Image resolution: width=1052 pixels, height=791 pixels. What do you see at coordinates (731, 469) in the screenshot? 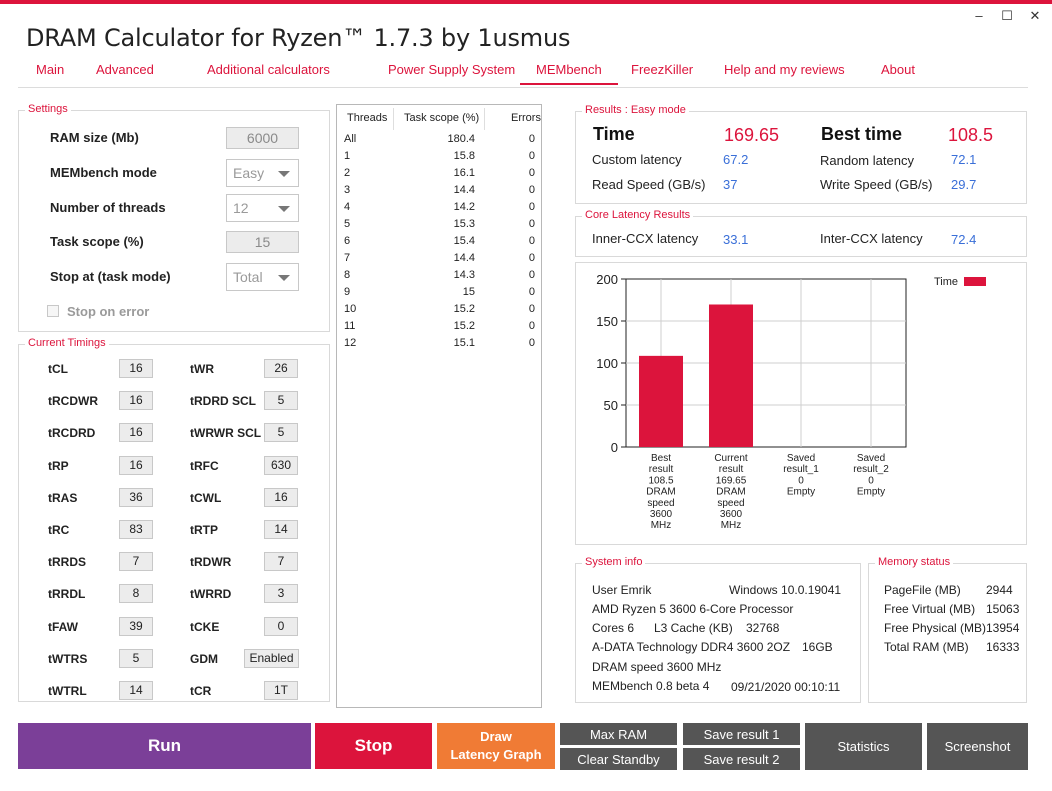
I see `x-category-label: result` at bounding box center [731, 469].